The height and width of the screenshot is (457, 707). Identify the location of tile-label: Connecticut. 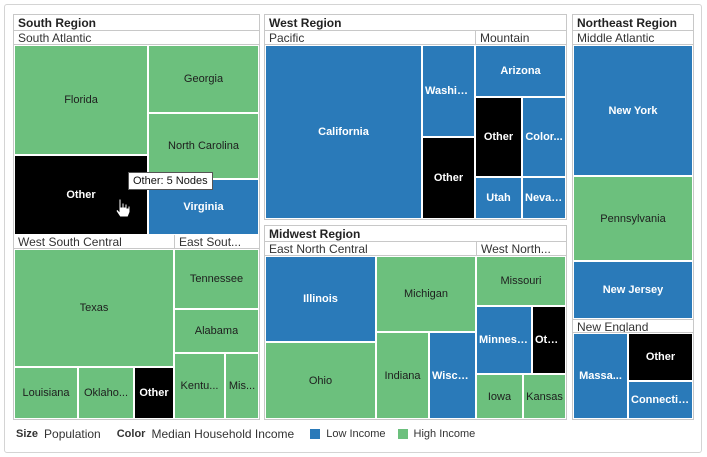
(660, 400).